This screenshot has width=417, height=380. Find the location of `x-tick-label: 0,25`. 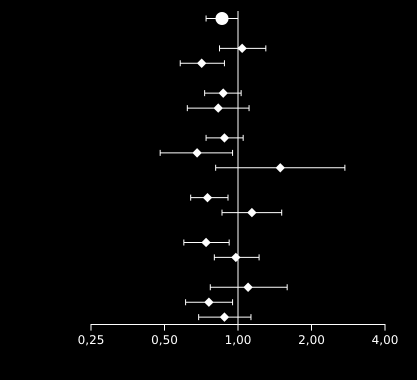

x-tick-label: 0,25 is located at coordinates (91, 339).